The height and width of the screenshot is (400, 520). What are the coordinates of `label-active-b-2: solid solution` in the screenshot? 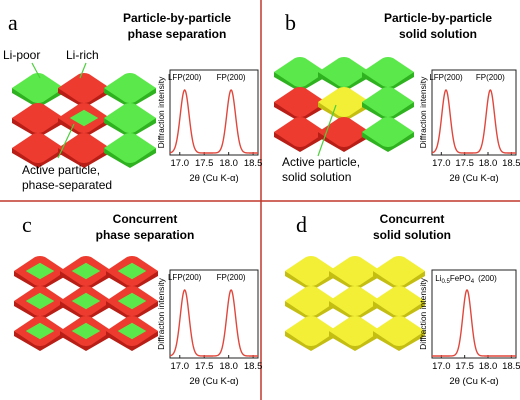 It's located at (316, 177).